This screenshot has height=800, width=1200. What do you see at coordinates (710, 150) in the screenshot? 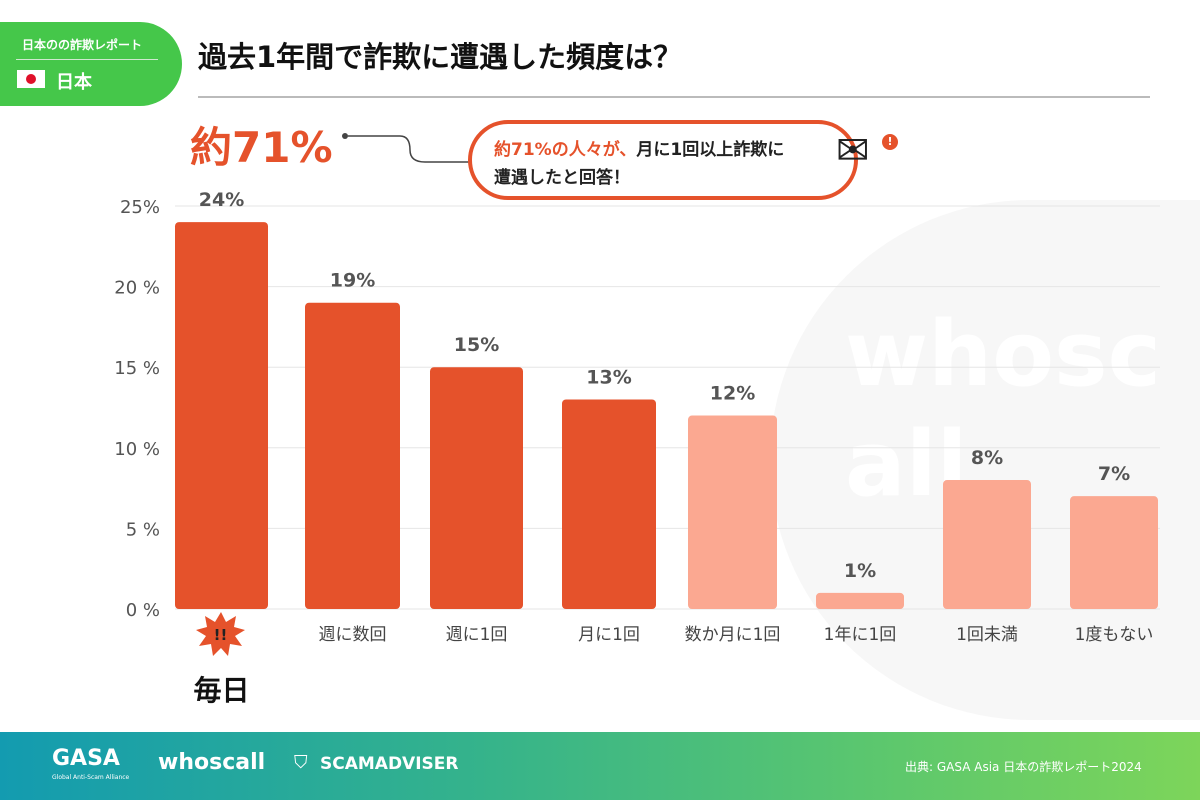
I see `callout-text: 月に1回以上詐欺に` at bounding box center [710, 150].